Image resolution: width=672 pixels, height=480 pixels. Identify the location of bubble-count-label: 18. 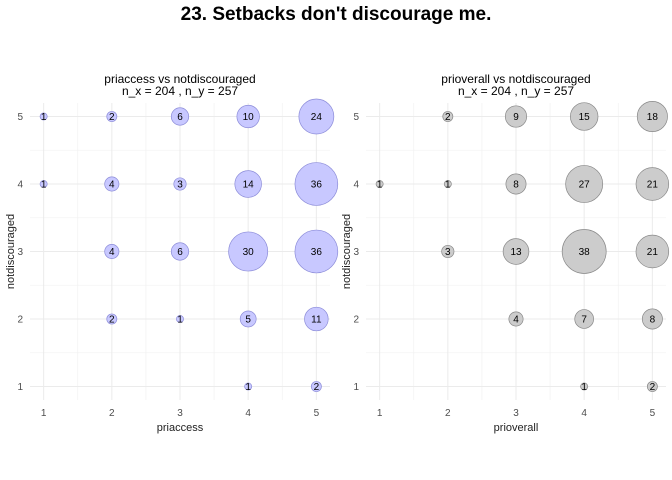
(653, 117).